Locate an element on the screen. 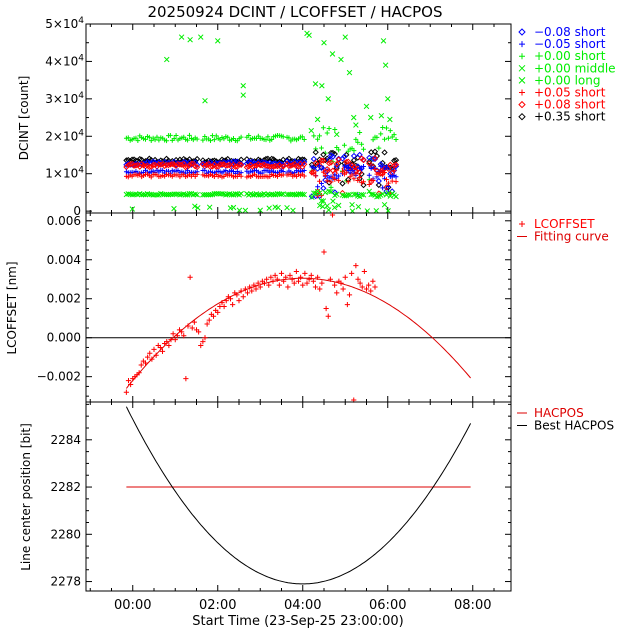 The width and height of the screenshot is (640, 640). legend-label: +0.08 short is located at coordinates (570, 105).